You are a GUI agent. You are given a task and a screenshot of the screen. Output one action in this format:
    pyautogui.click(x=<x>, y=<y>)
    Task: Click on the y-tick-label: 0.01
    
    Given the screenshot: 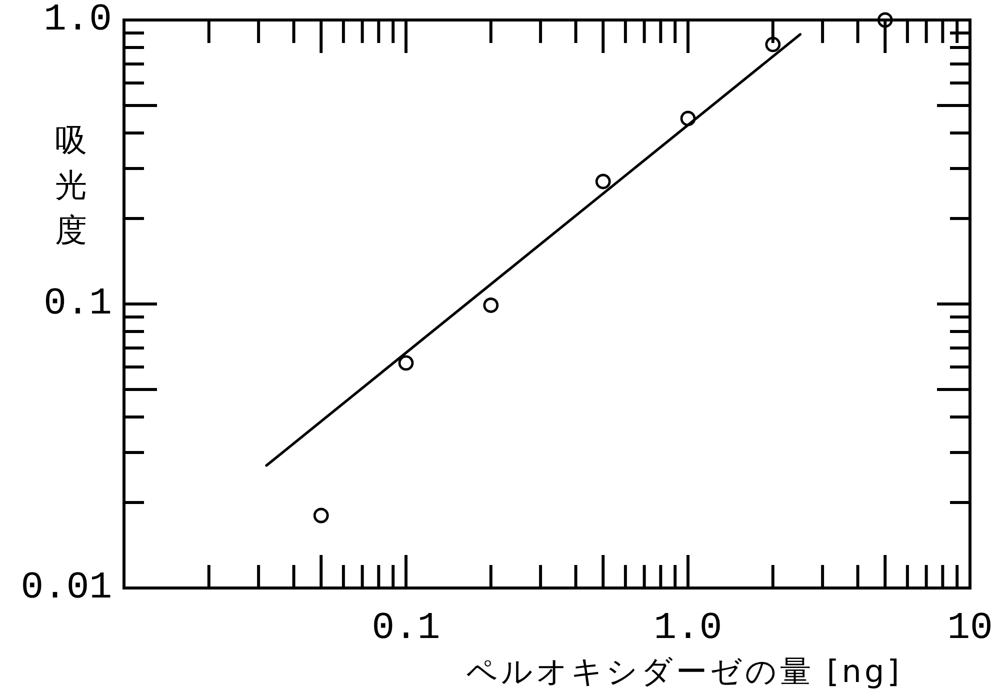 What is the action you would take?
    pyautogui.click(x=66, y=588)
    